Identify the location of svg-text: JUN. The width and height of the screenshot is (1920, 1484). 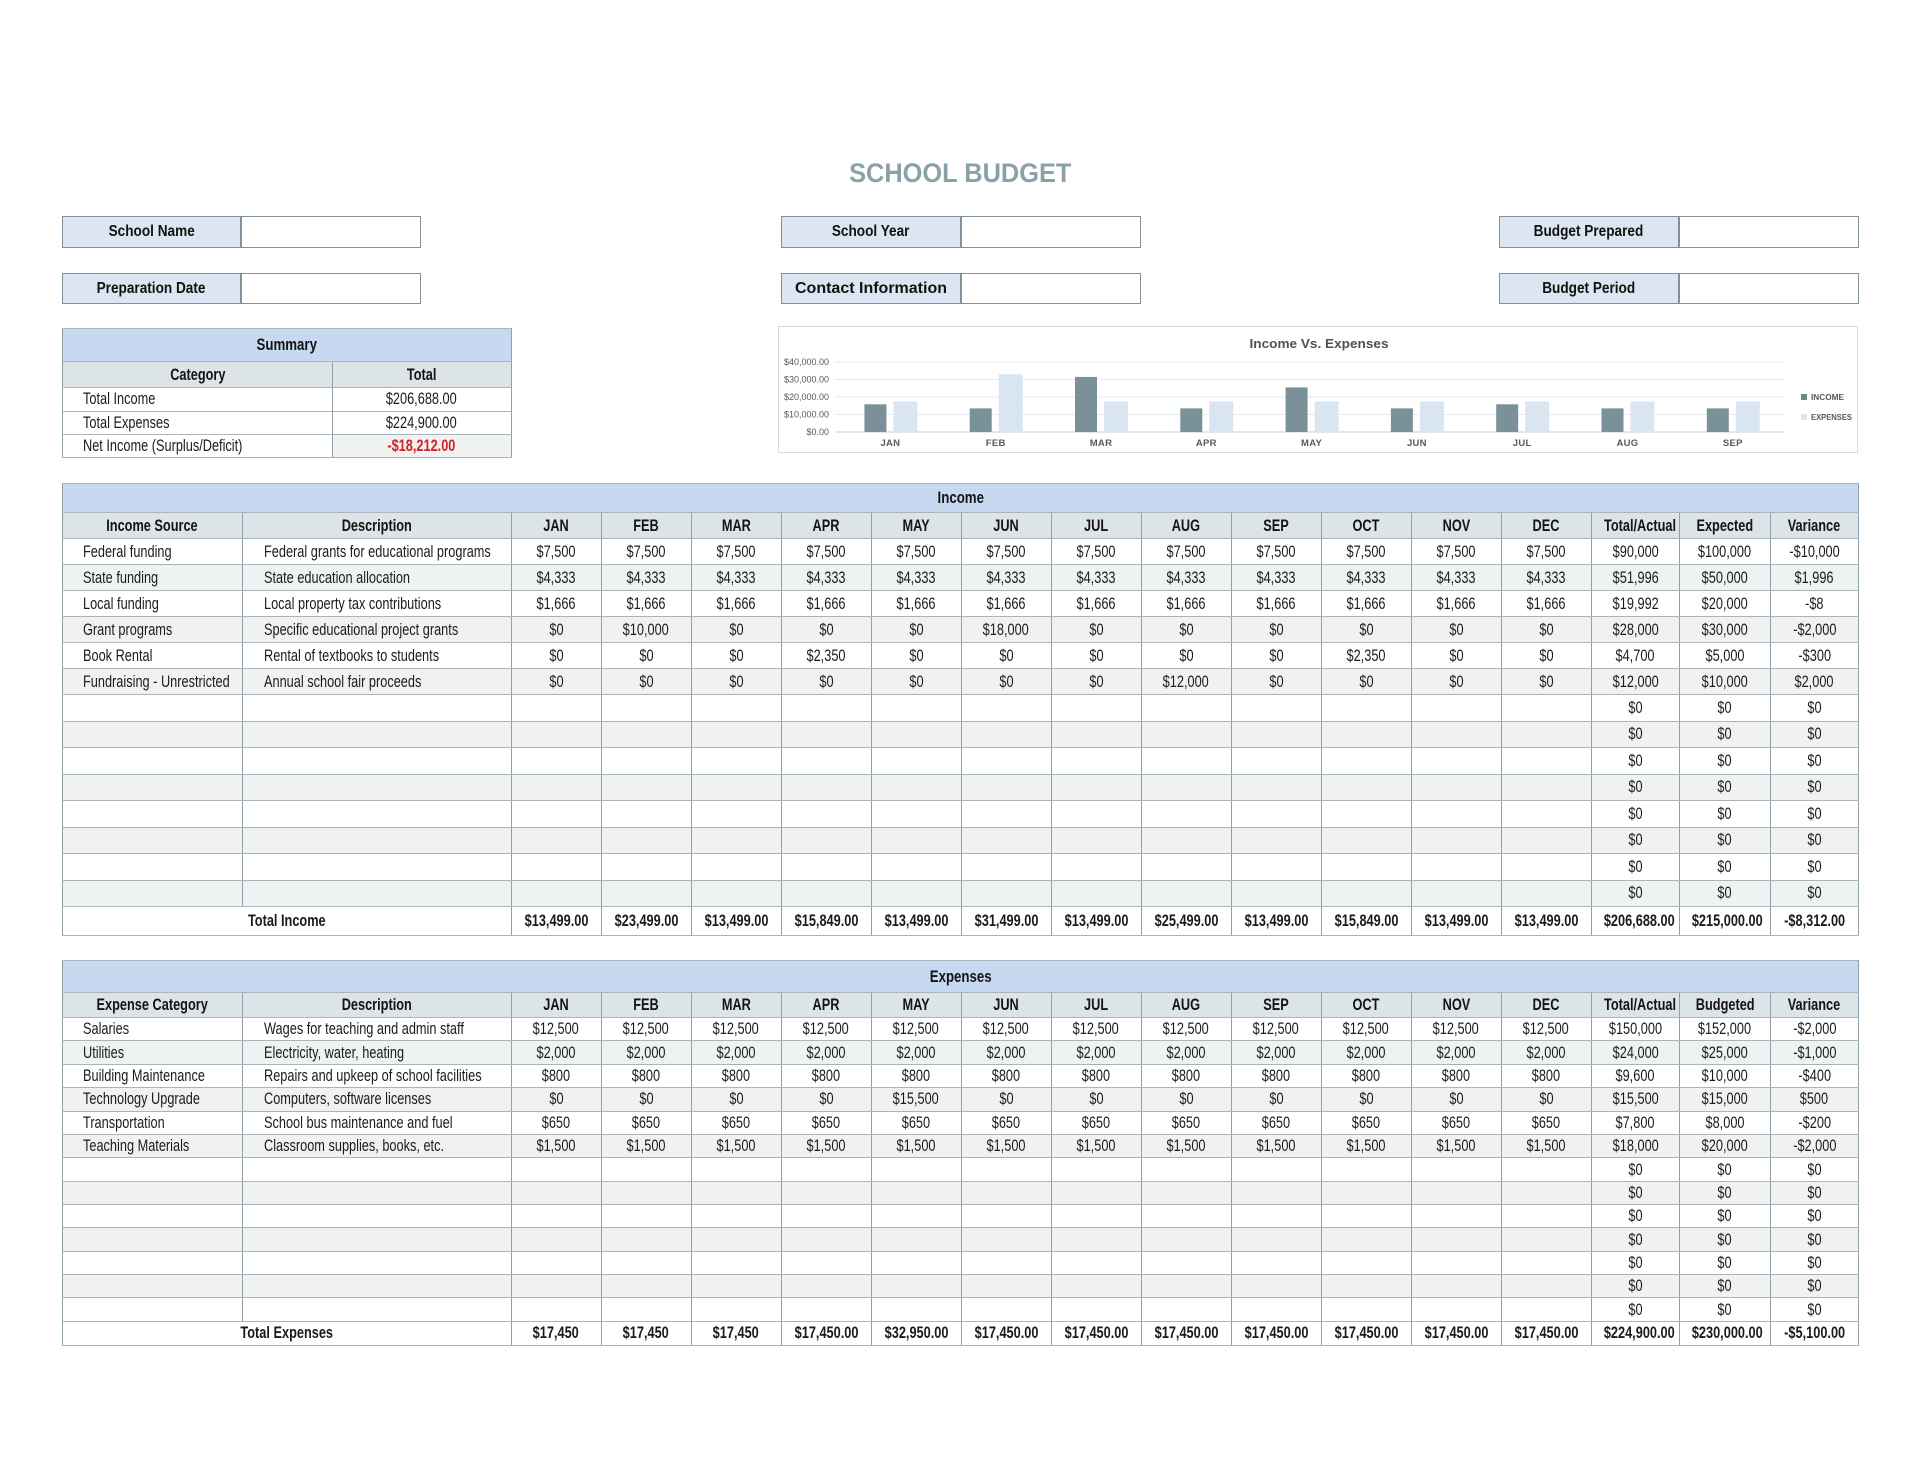
(1417, 443).